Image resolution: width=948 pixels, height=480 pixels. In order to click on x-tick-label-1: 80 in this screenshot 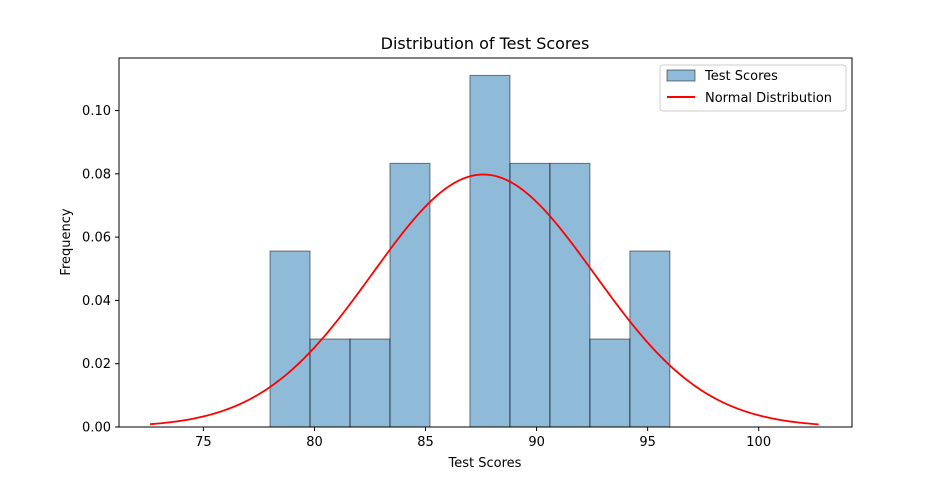, I will do `click(314, 442)`.